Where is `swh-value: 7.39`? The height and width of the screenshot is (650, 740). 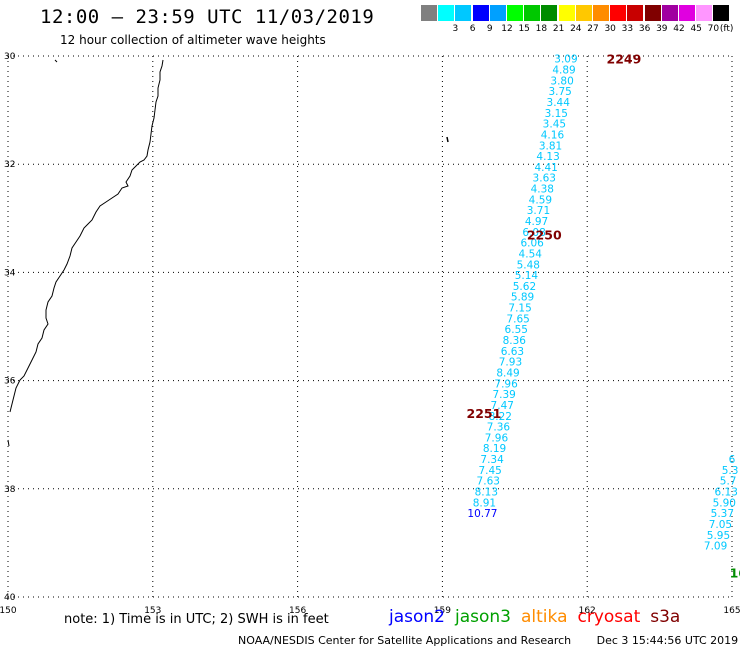
swh-value: 7.39 is located at coordinates (503, 395).